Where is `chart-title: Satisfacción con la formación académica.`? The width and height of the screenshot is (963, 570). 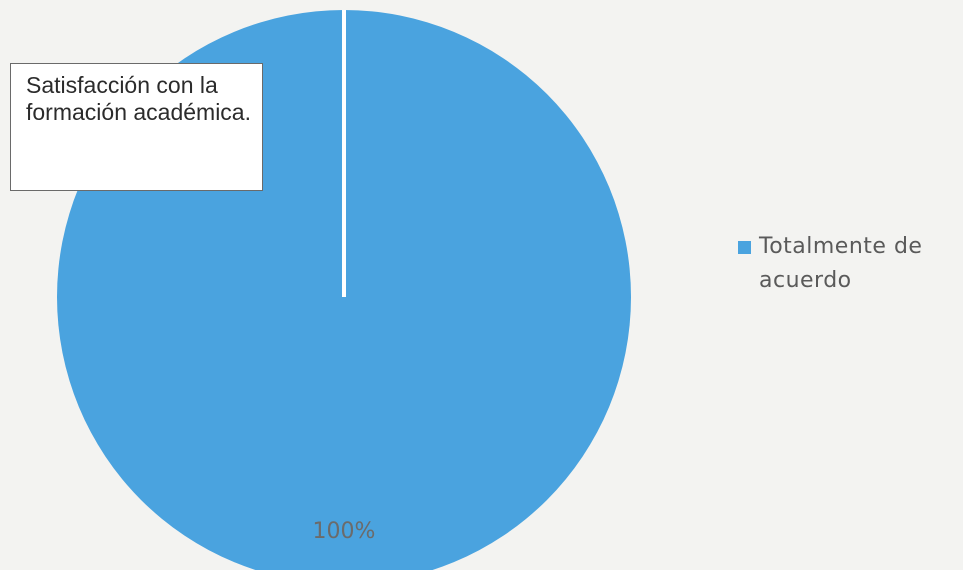
chart-title: Satisfacción con la formación académica. is located at coordinates (138, 98).